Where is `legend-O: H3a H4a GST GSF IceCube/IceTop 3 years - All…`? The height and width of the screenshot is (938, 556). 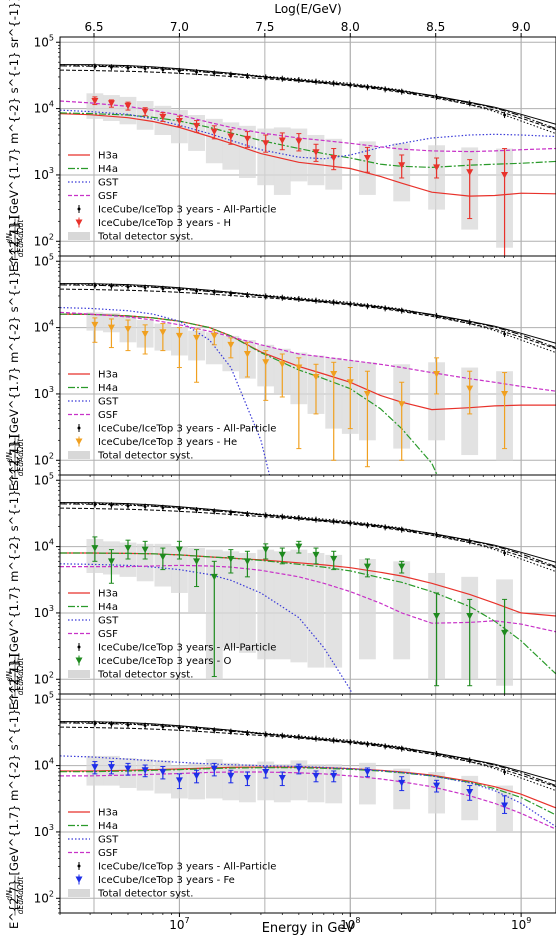 legend-O: H3a H4a GST GSF IceCube/IceTop 3 years - All… is located at coordinates (172, 635).